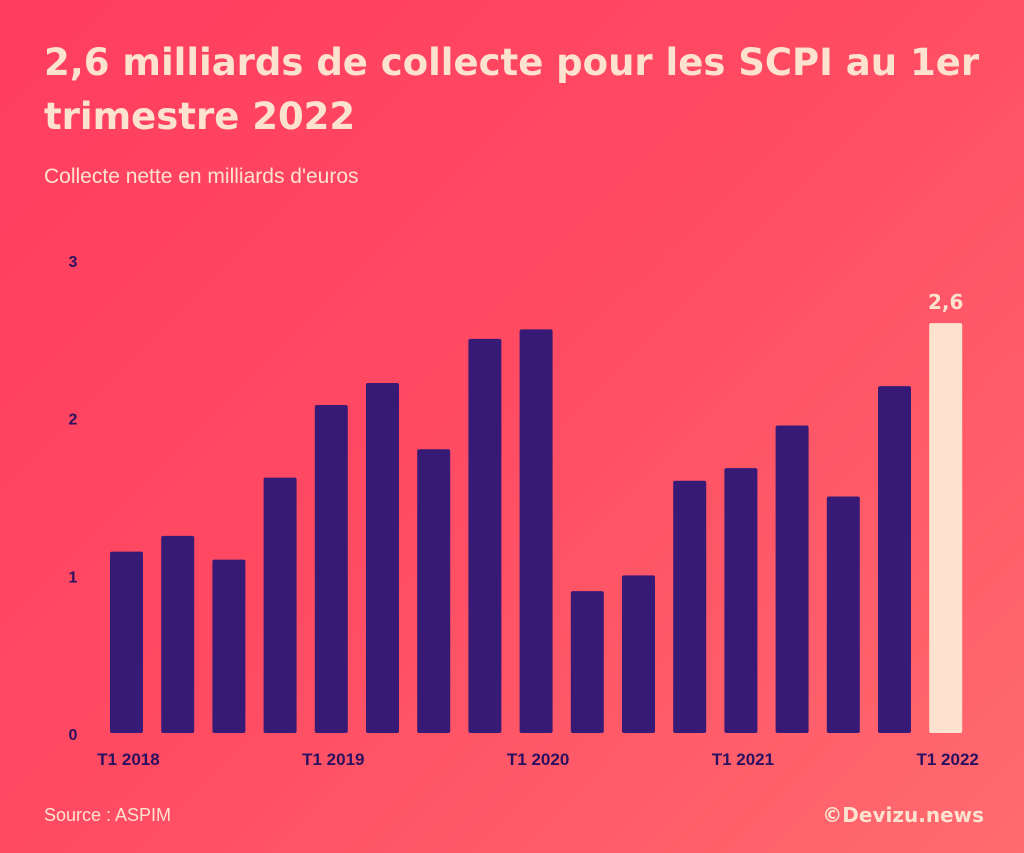 The width and height of the screenshot is (1024, 853). I want to click on bar-highlight, so click(946, 528).